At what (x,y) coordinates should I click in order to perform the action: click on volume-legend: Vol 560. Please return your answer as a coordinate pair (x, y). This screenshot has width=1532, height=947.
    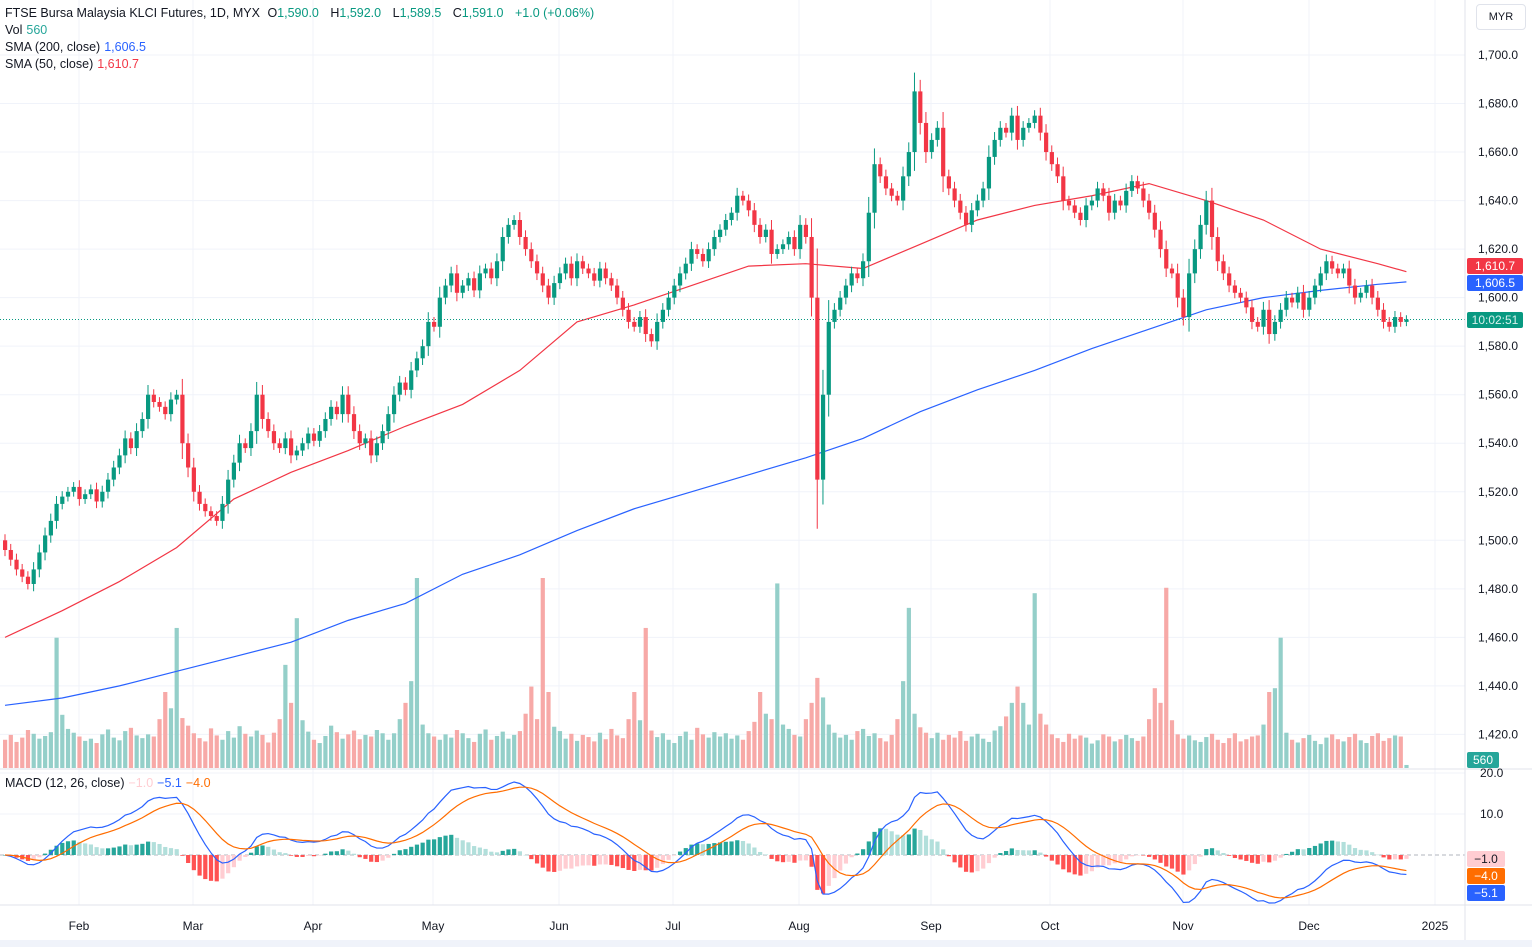
    Looking at the image, I should click on (28, 30).